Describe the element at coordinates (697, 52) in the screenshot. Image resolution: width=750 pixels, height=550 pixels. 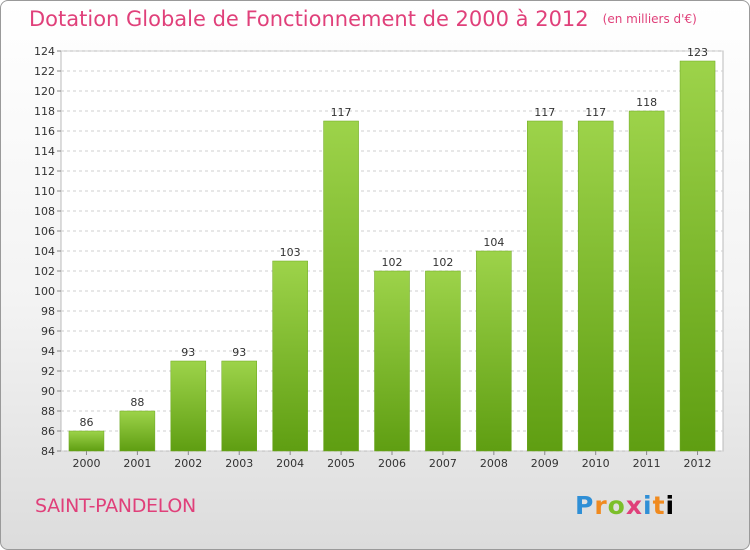
I see `data-label: 123` at that location.